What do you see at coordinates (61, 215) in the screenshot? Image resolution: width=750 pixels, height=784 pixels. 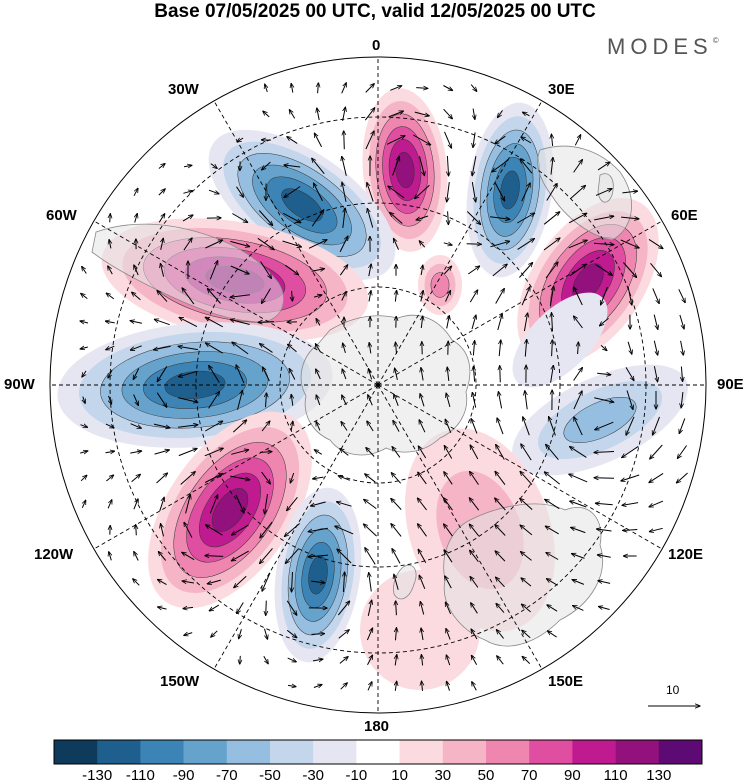 I see `lon-label-60w: 60W` at bounding box center [61, 215].